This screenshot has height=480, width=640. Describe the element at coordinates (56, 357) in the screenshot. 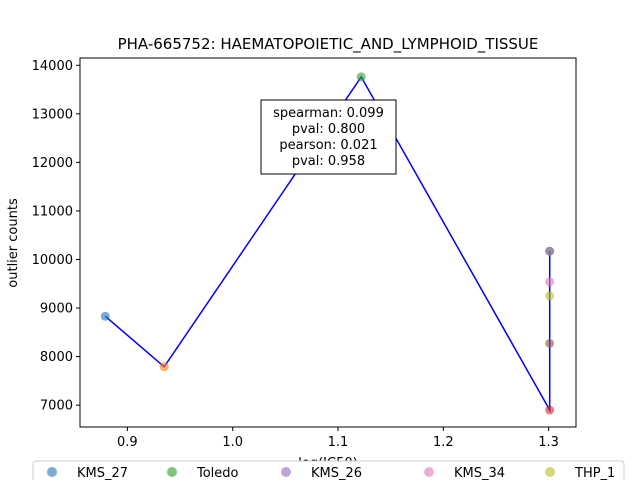

I see `y-tick-label: 8000` at that location.